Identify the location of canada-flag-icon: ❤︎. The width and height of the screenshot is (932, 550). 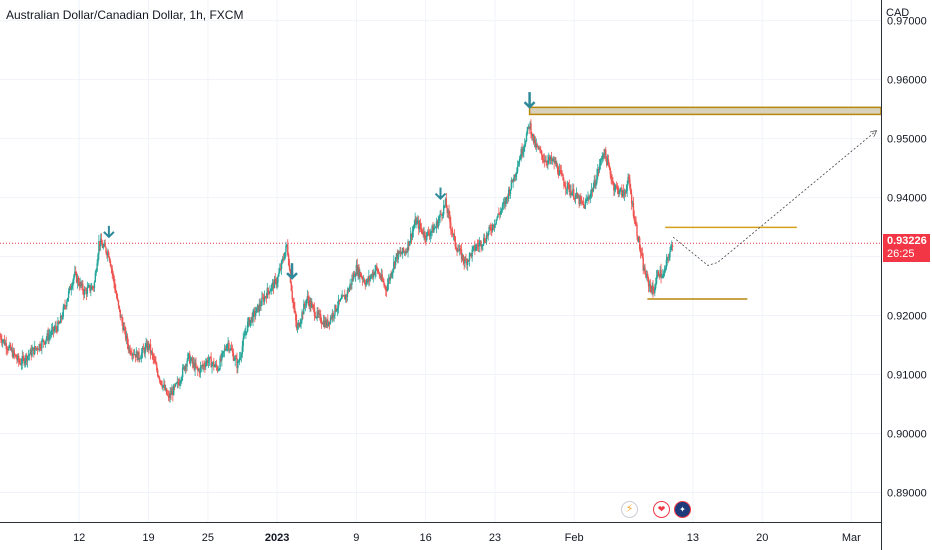
(661, 509).